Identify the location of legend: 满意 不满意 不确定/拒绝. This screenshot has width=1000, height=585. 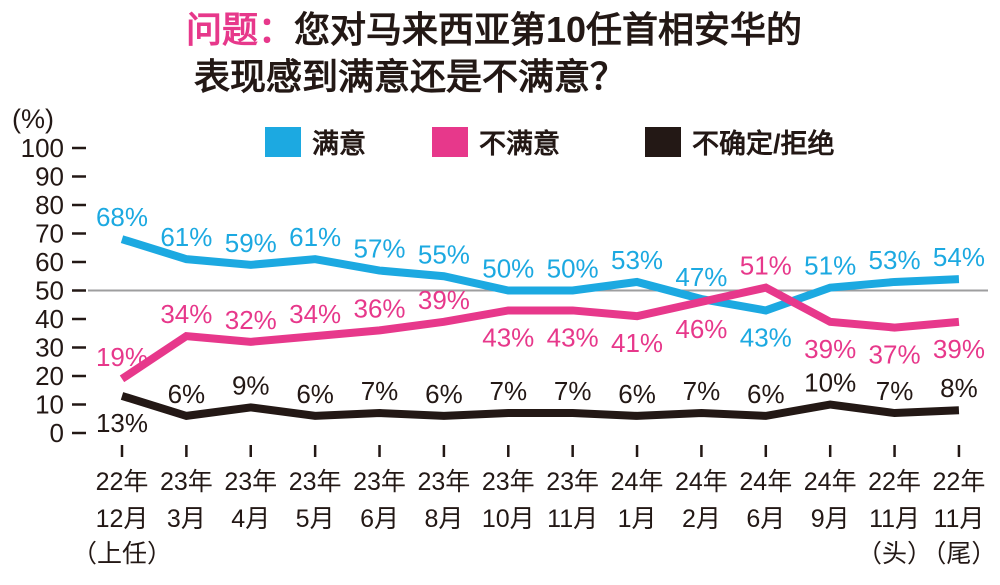
(500, 140).